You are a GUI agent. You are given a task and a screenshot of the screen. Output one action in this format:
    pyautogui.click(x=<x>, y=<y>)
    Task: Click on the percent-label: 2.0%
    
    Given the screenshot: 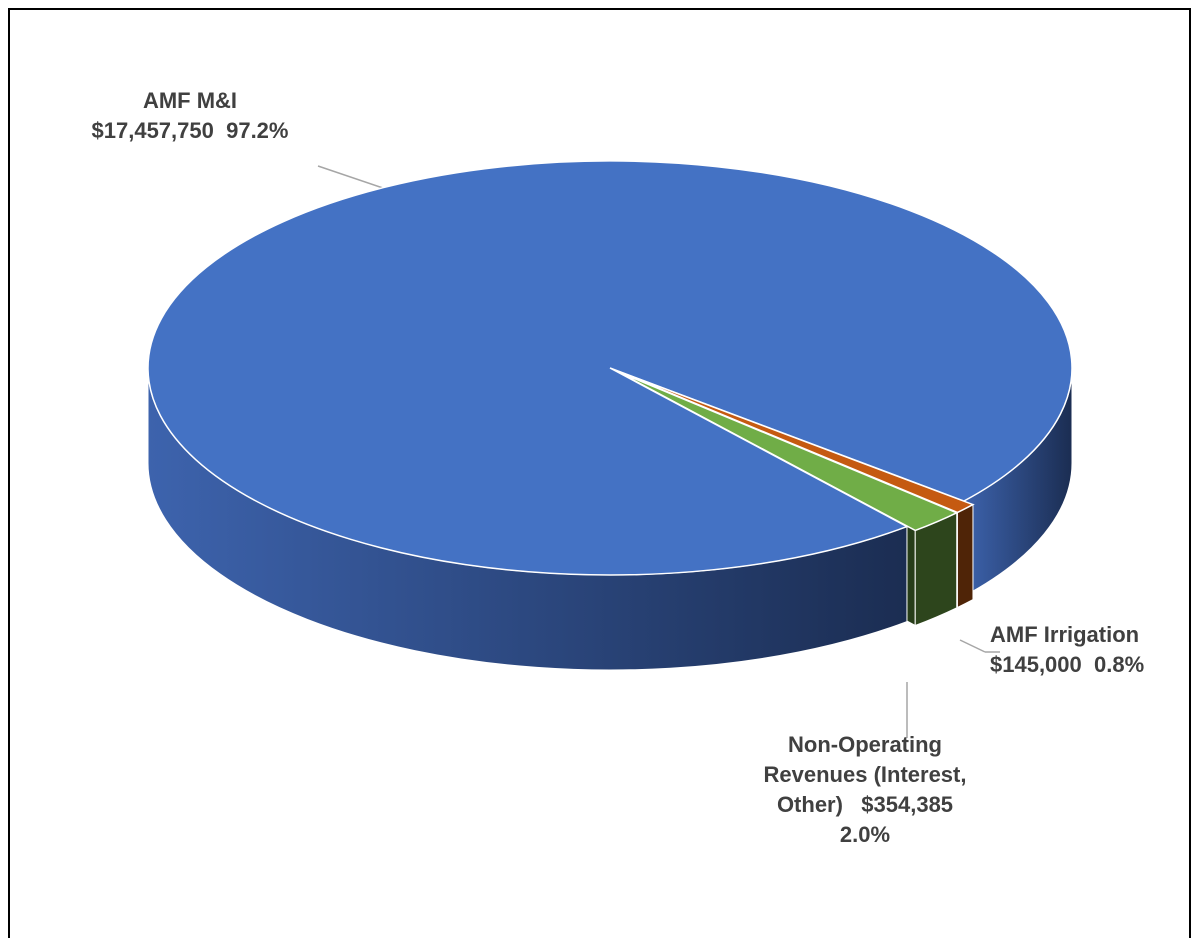 What is the action you would take?
    pyautogui.click(x=865, y=834)
    